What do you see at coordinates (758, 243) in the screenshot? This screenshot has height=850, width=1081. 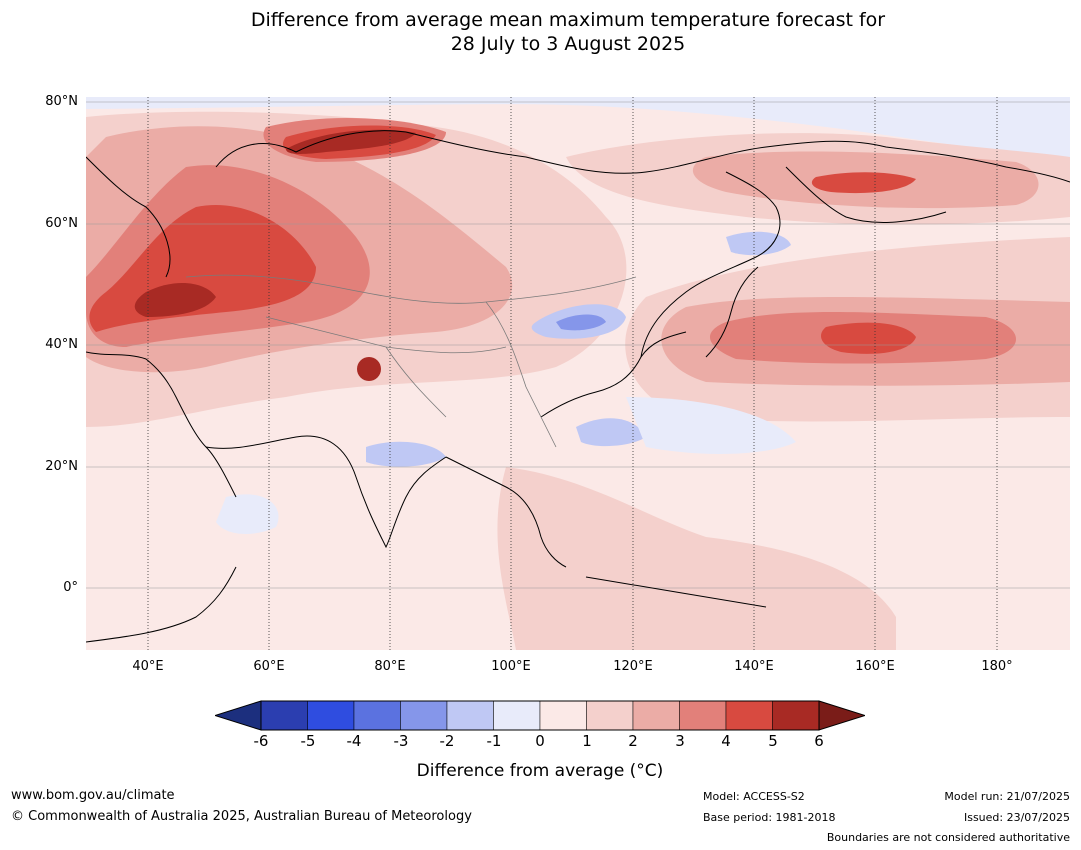 I see `cool-amur` at bounding box center [758, 243].